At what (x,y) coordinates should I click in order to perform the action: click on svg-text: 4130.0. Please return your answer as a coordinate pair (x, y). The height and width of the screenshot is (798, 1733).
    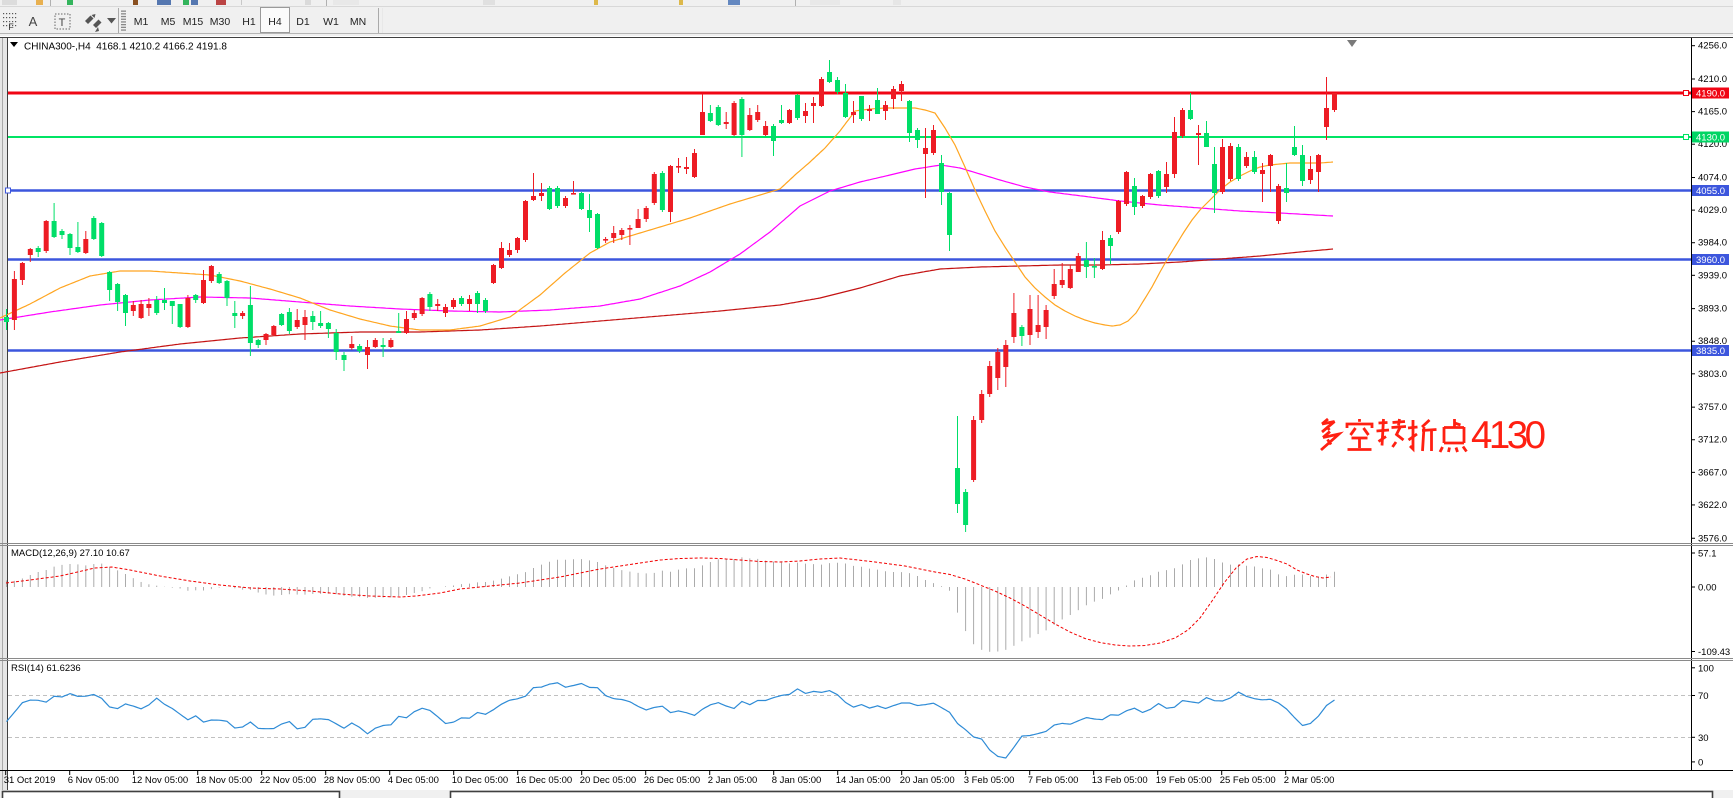
    Looking at the image, I should click on (1710, 138).